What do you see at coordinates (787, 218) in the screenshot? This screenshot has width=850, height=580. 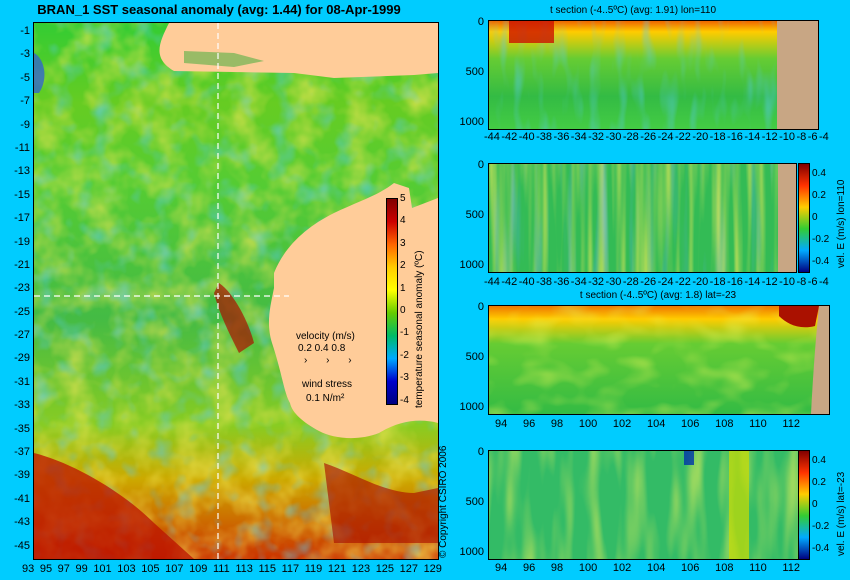 I see `panel2-land` at bounding box center [787, 218].